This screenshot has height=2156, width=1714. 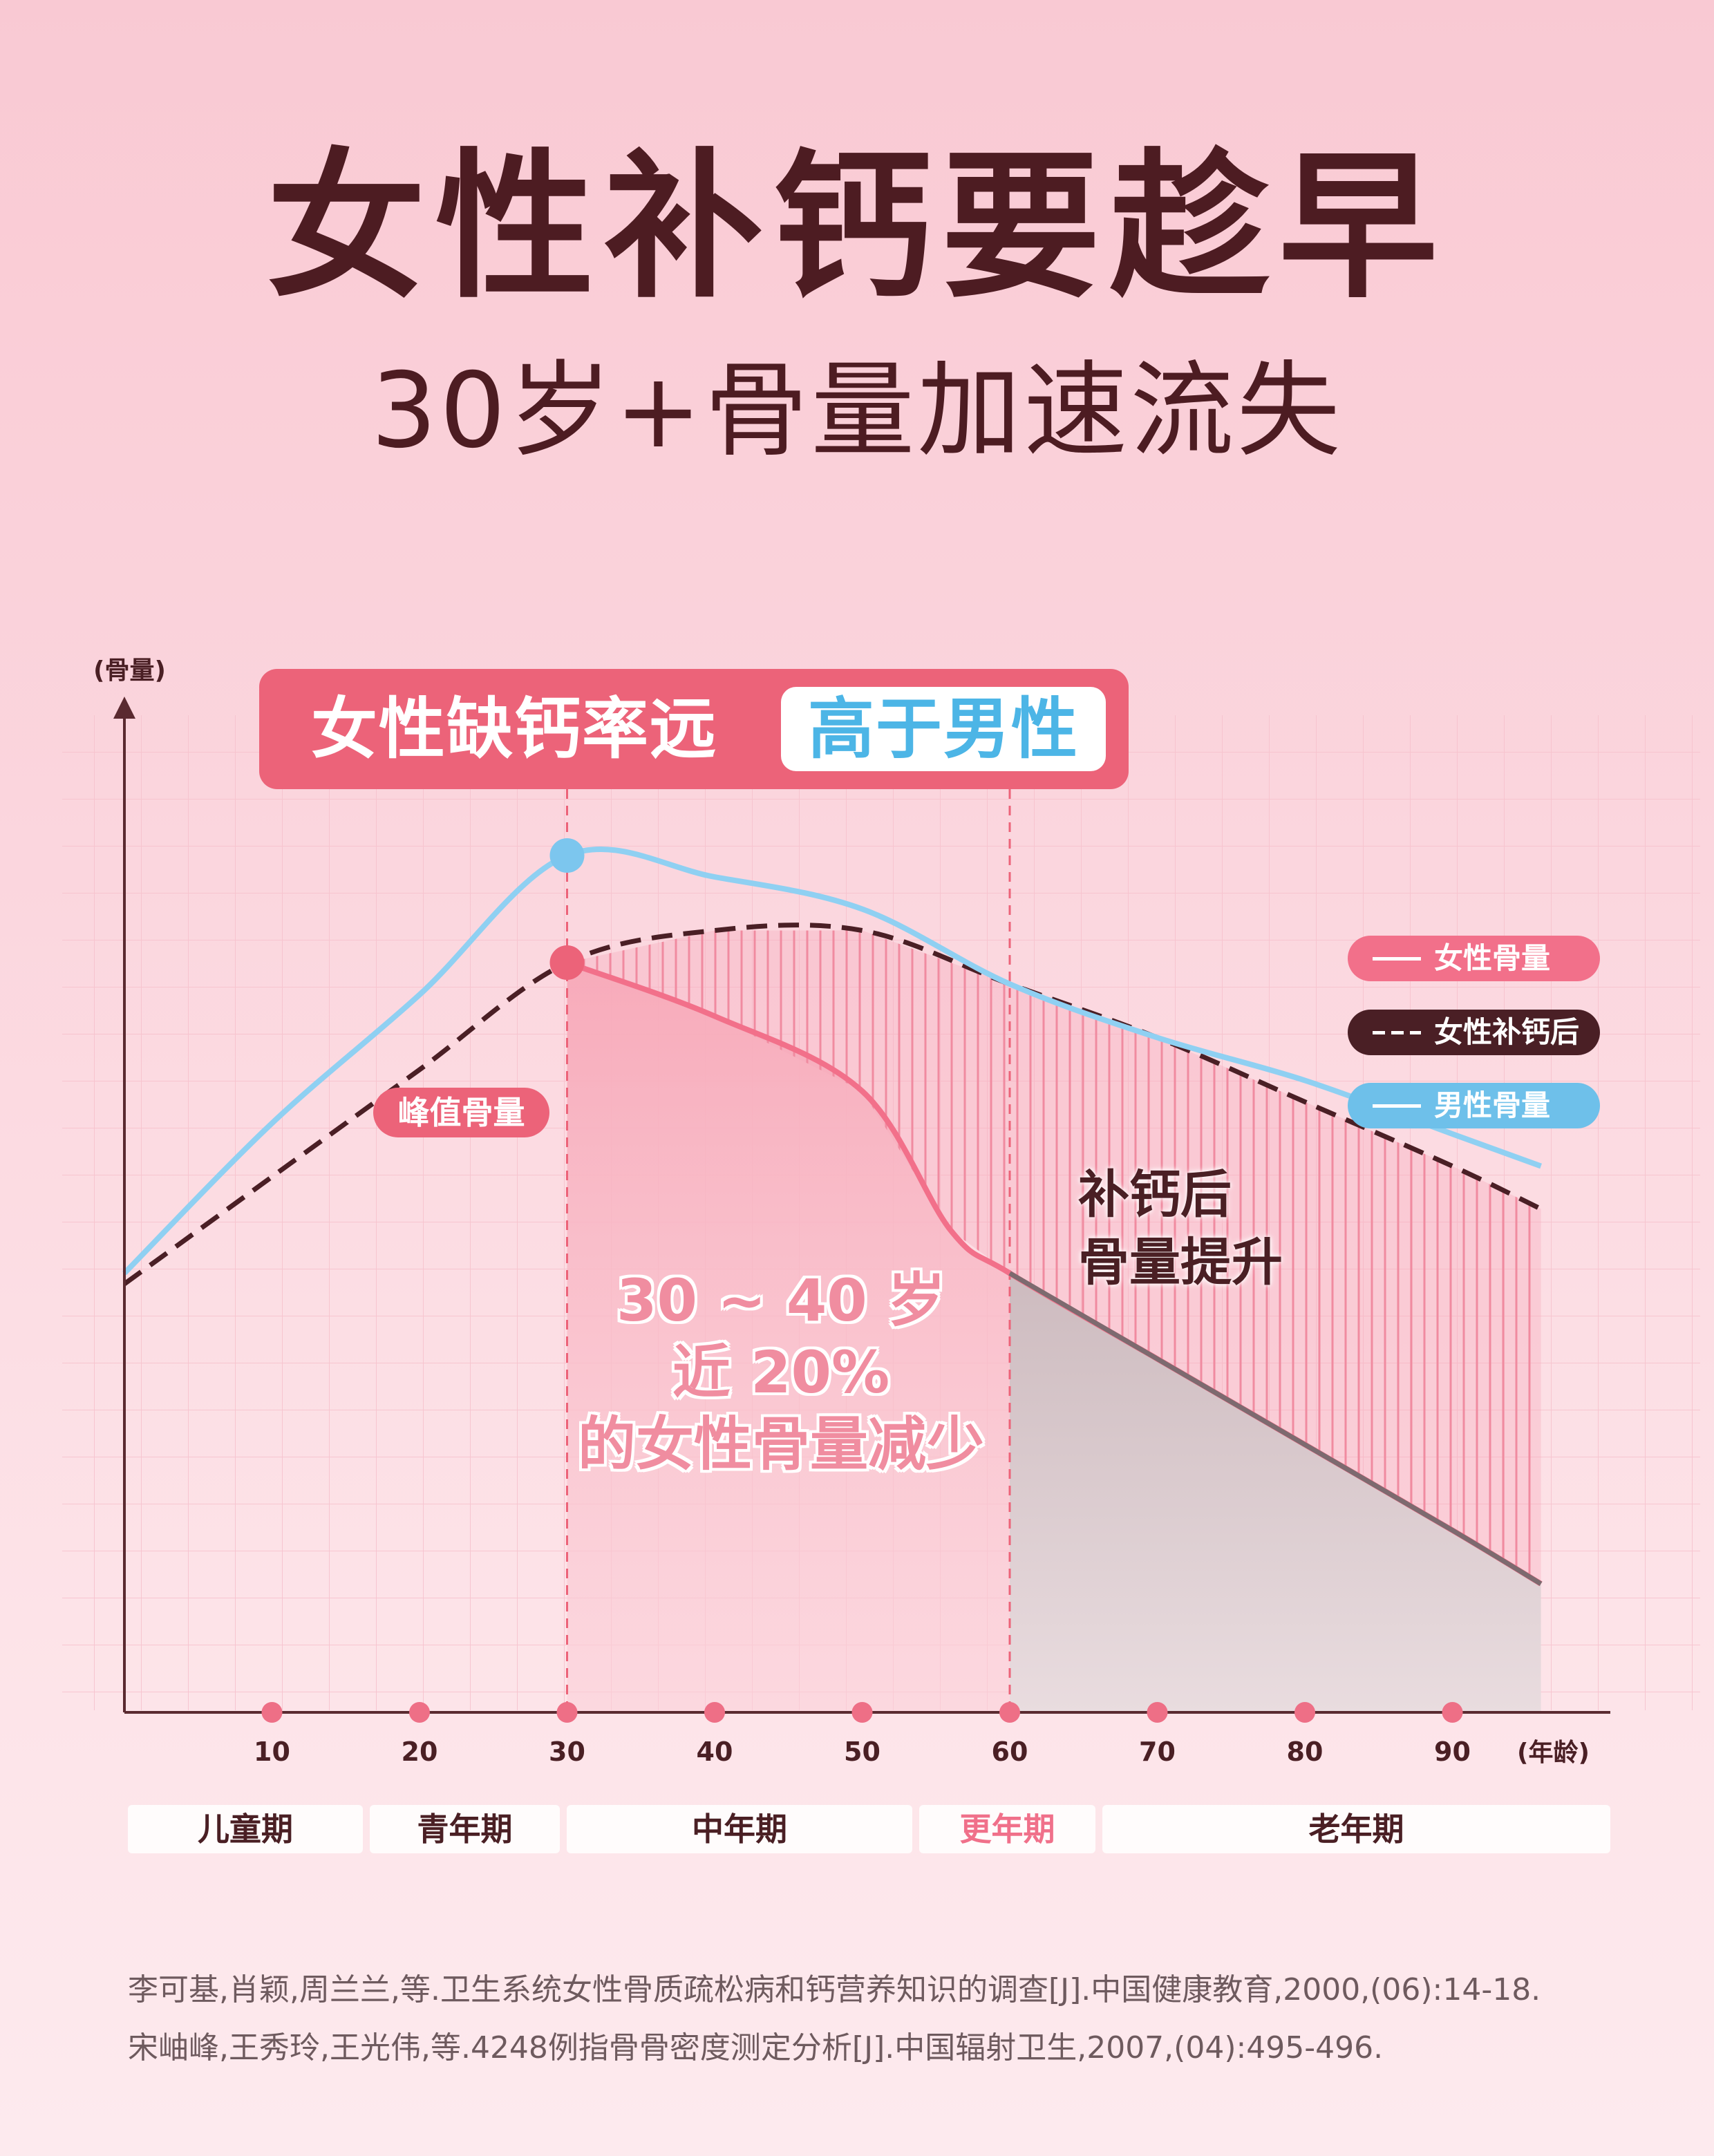 I want to click on tick-label-70: 70, so click(x=1157, y=1752).